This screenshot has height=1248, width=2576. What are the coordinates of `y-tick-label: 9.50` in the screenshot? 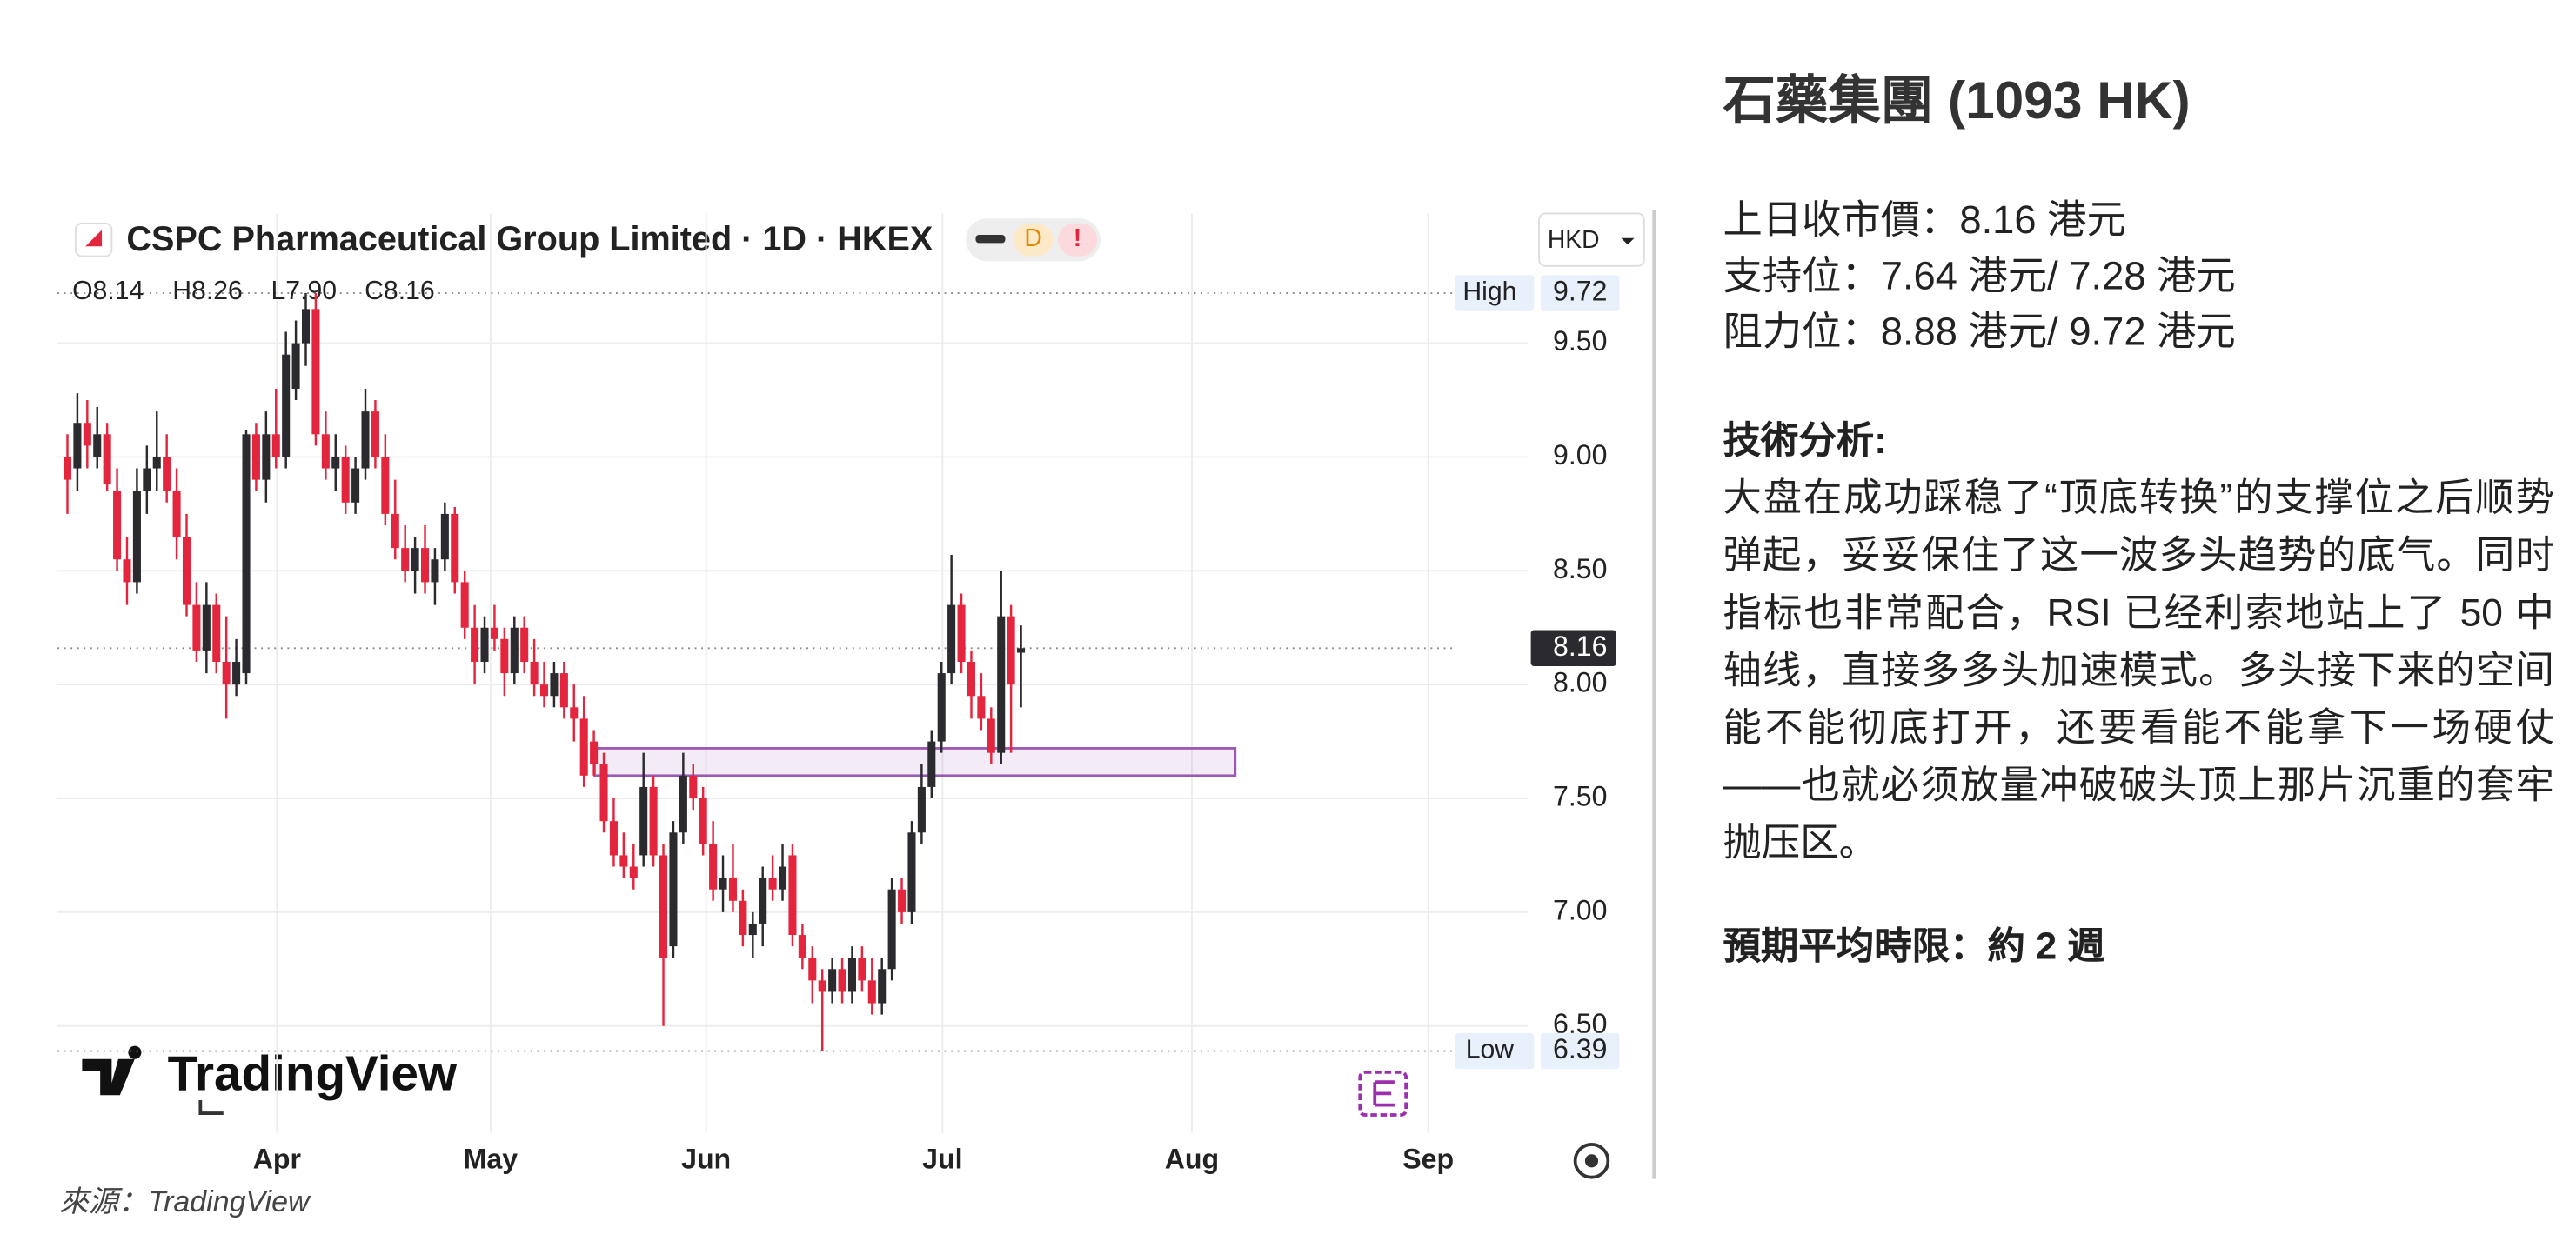 It's located at (1580, 341).